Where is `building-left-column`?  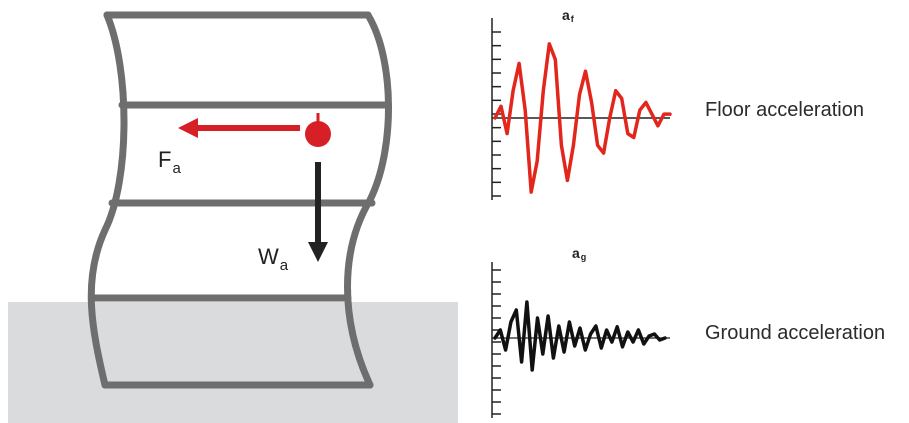 building-left-column is located at coordinates (107, 200).